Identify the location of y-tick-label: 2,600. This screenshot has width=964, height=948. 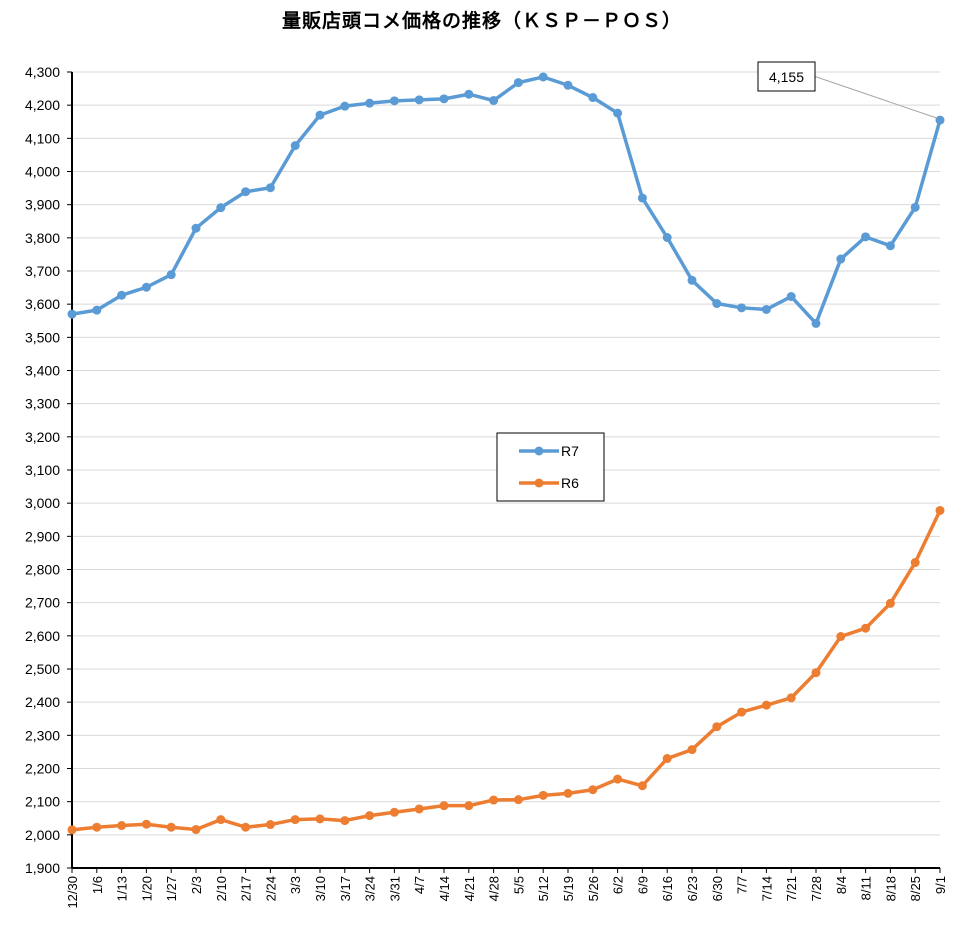
(42, 636).